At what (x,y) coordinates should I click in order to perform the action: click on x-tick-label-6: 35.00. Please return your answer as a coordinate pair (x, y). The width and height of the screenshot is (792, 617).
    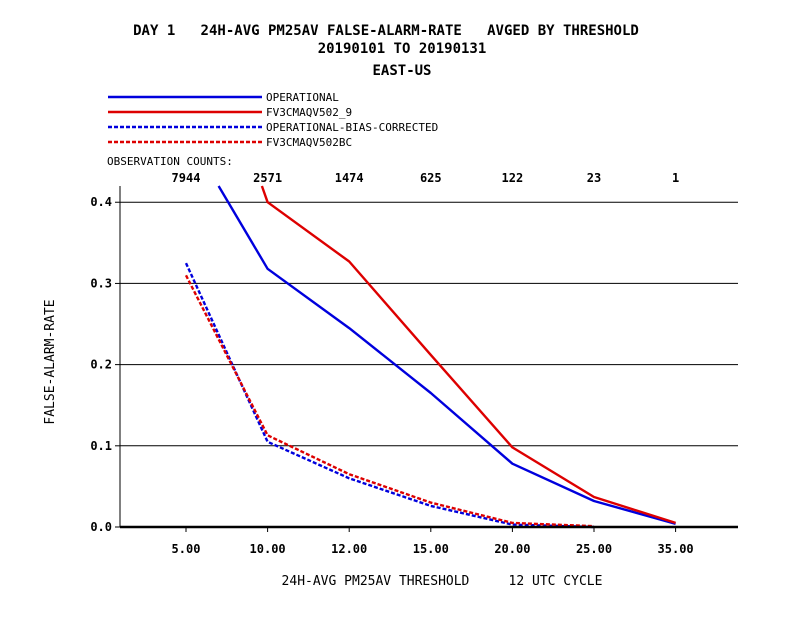
    Looking at the image, I should click on (676, 549).